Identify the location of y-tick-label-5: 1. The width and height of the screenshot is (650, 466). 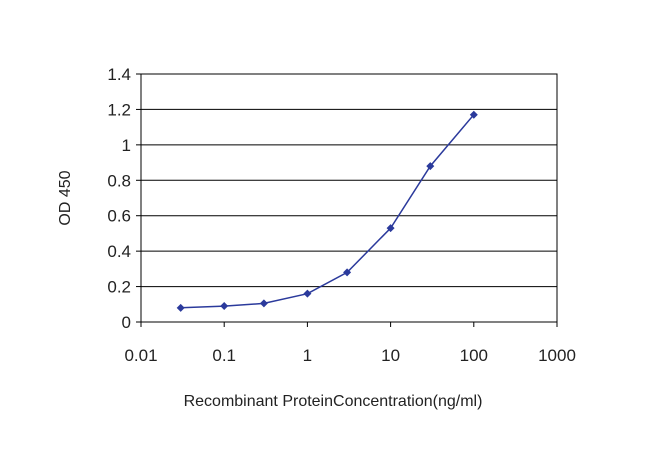
(126, 145).